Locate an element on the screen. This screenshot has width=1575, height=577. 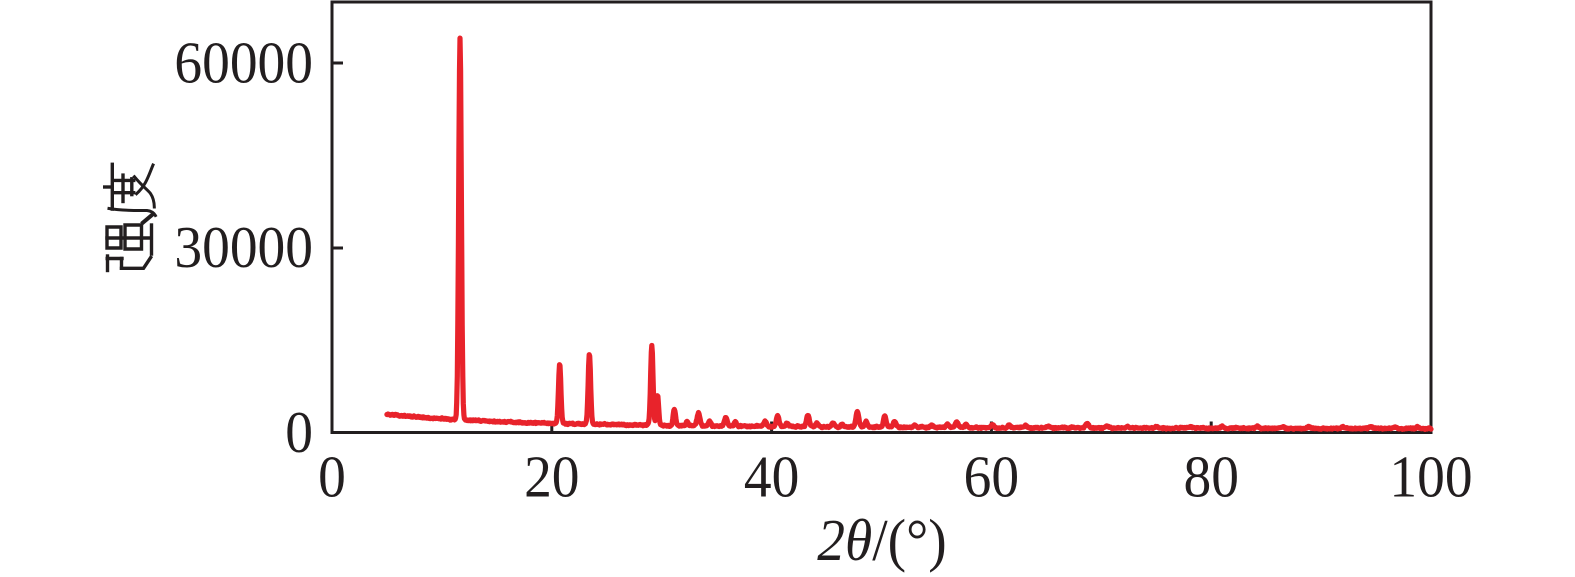
svg-text: 60000 is located at coordinates (243, 63).